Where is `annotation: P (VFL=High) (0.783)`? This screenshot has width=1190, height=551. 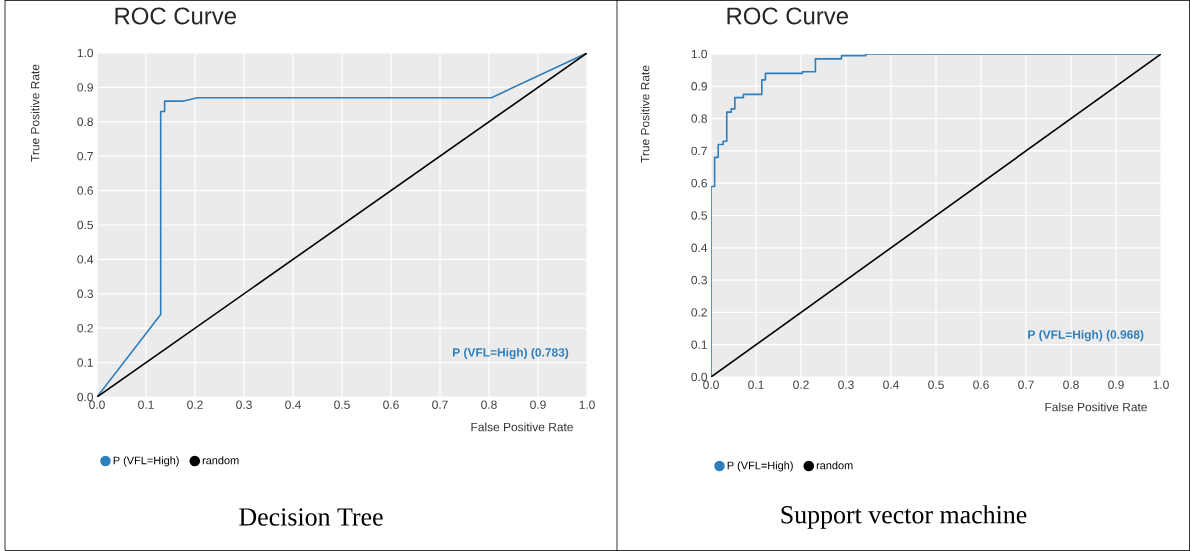
annotation: P (VFL=High) (0.783) is located at coordinates (511, 353).